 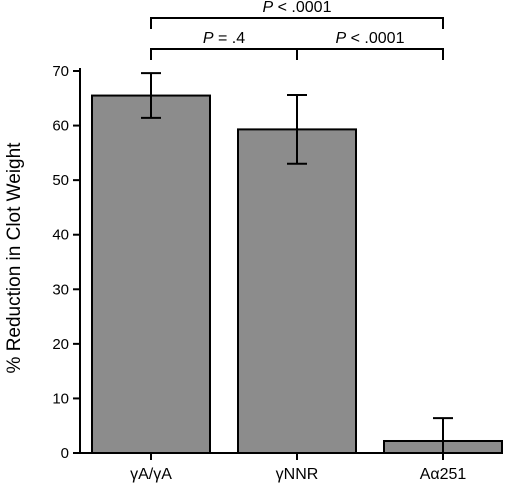 What do you see at coordinates (14, 258) in the screenshot?
I see `y-axis-title: % Reduction in Clot Weight` at bounding box center [14, 258].